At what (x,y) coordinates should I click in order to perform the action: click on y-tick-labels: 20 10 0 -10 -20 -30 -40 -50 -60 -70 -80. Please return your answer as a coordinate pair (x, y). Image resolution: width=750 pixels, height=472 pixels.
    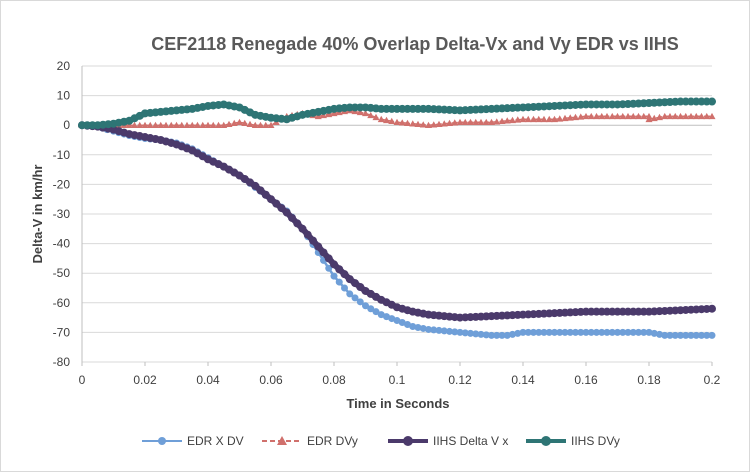
    Looking at the image, I should click on (62, 214).